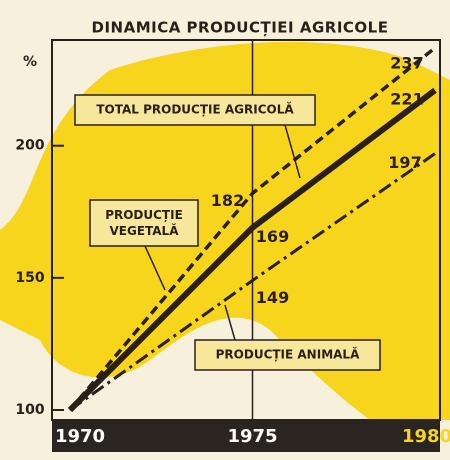 The width and height of the screenshot is (450, 460). Describe the element at coordinates (272, 297) in the screenshot. I see `data-label: 149` at that location.